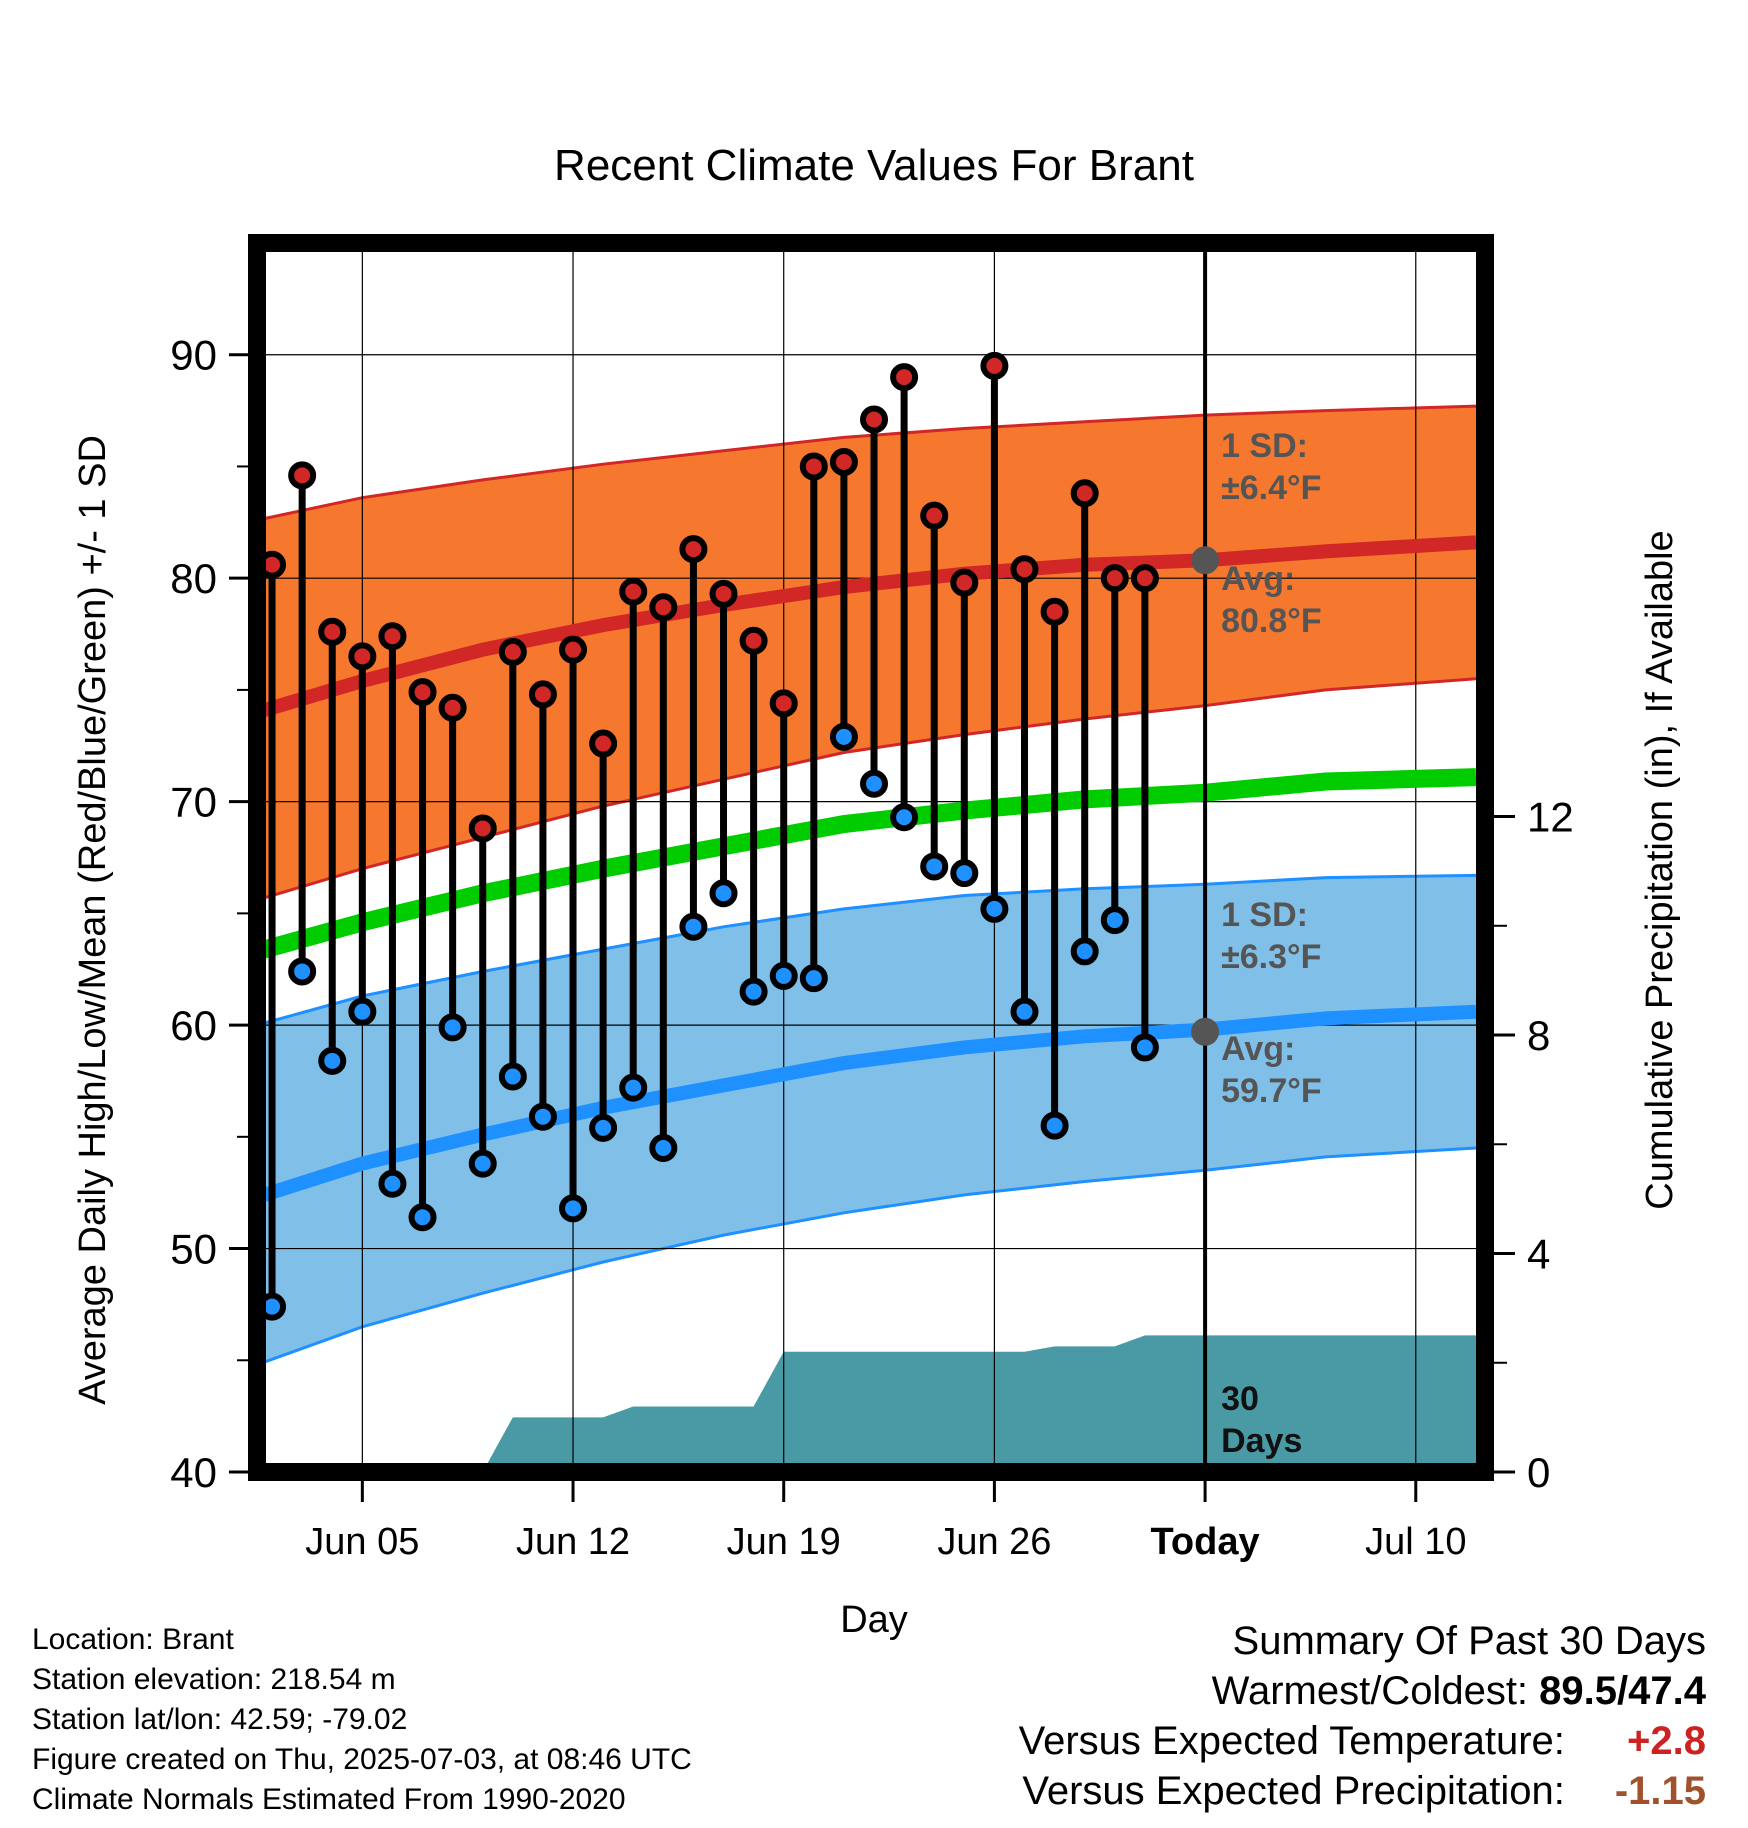 The height and width of the screenshot is (1828, 1748). Describe the element at coordinates (1660, 1791) in the screenshot. I see `precipitation-departure-value: -1.15` at that location.